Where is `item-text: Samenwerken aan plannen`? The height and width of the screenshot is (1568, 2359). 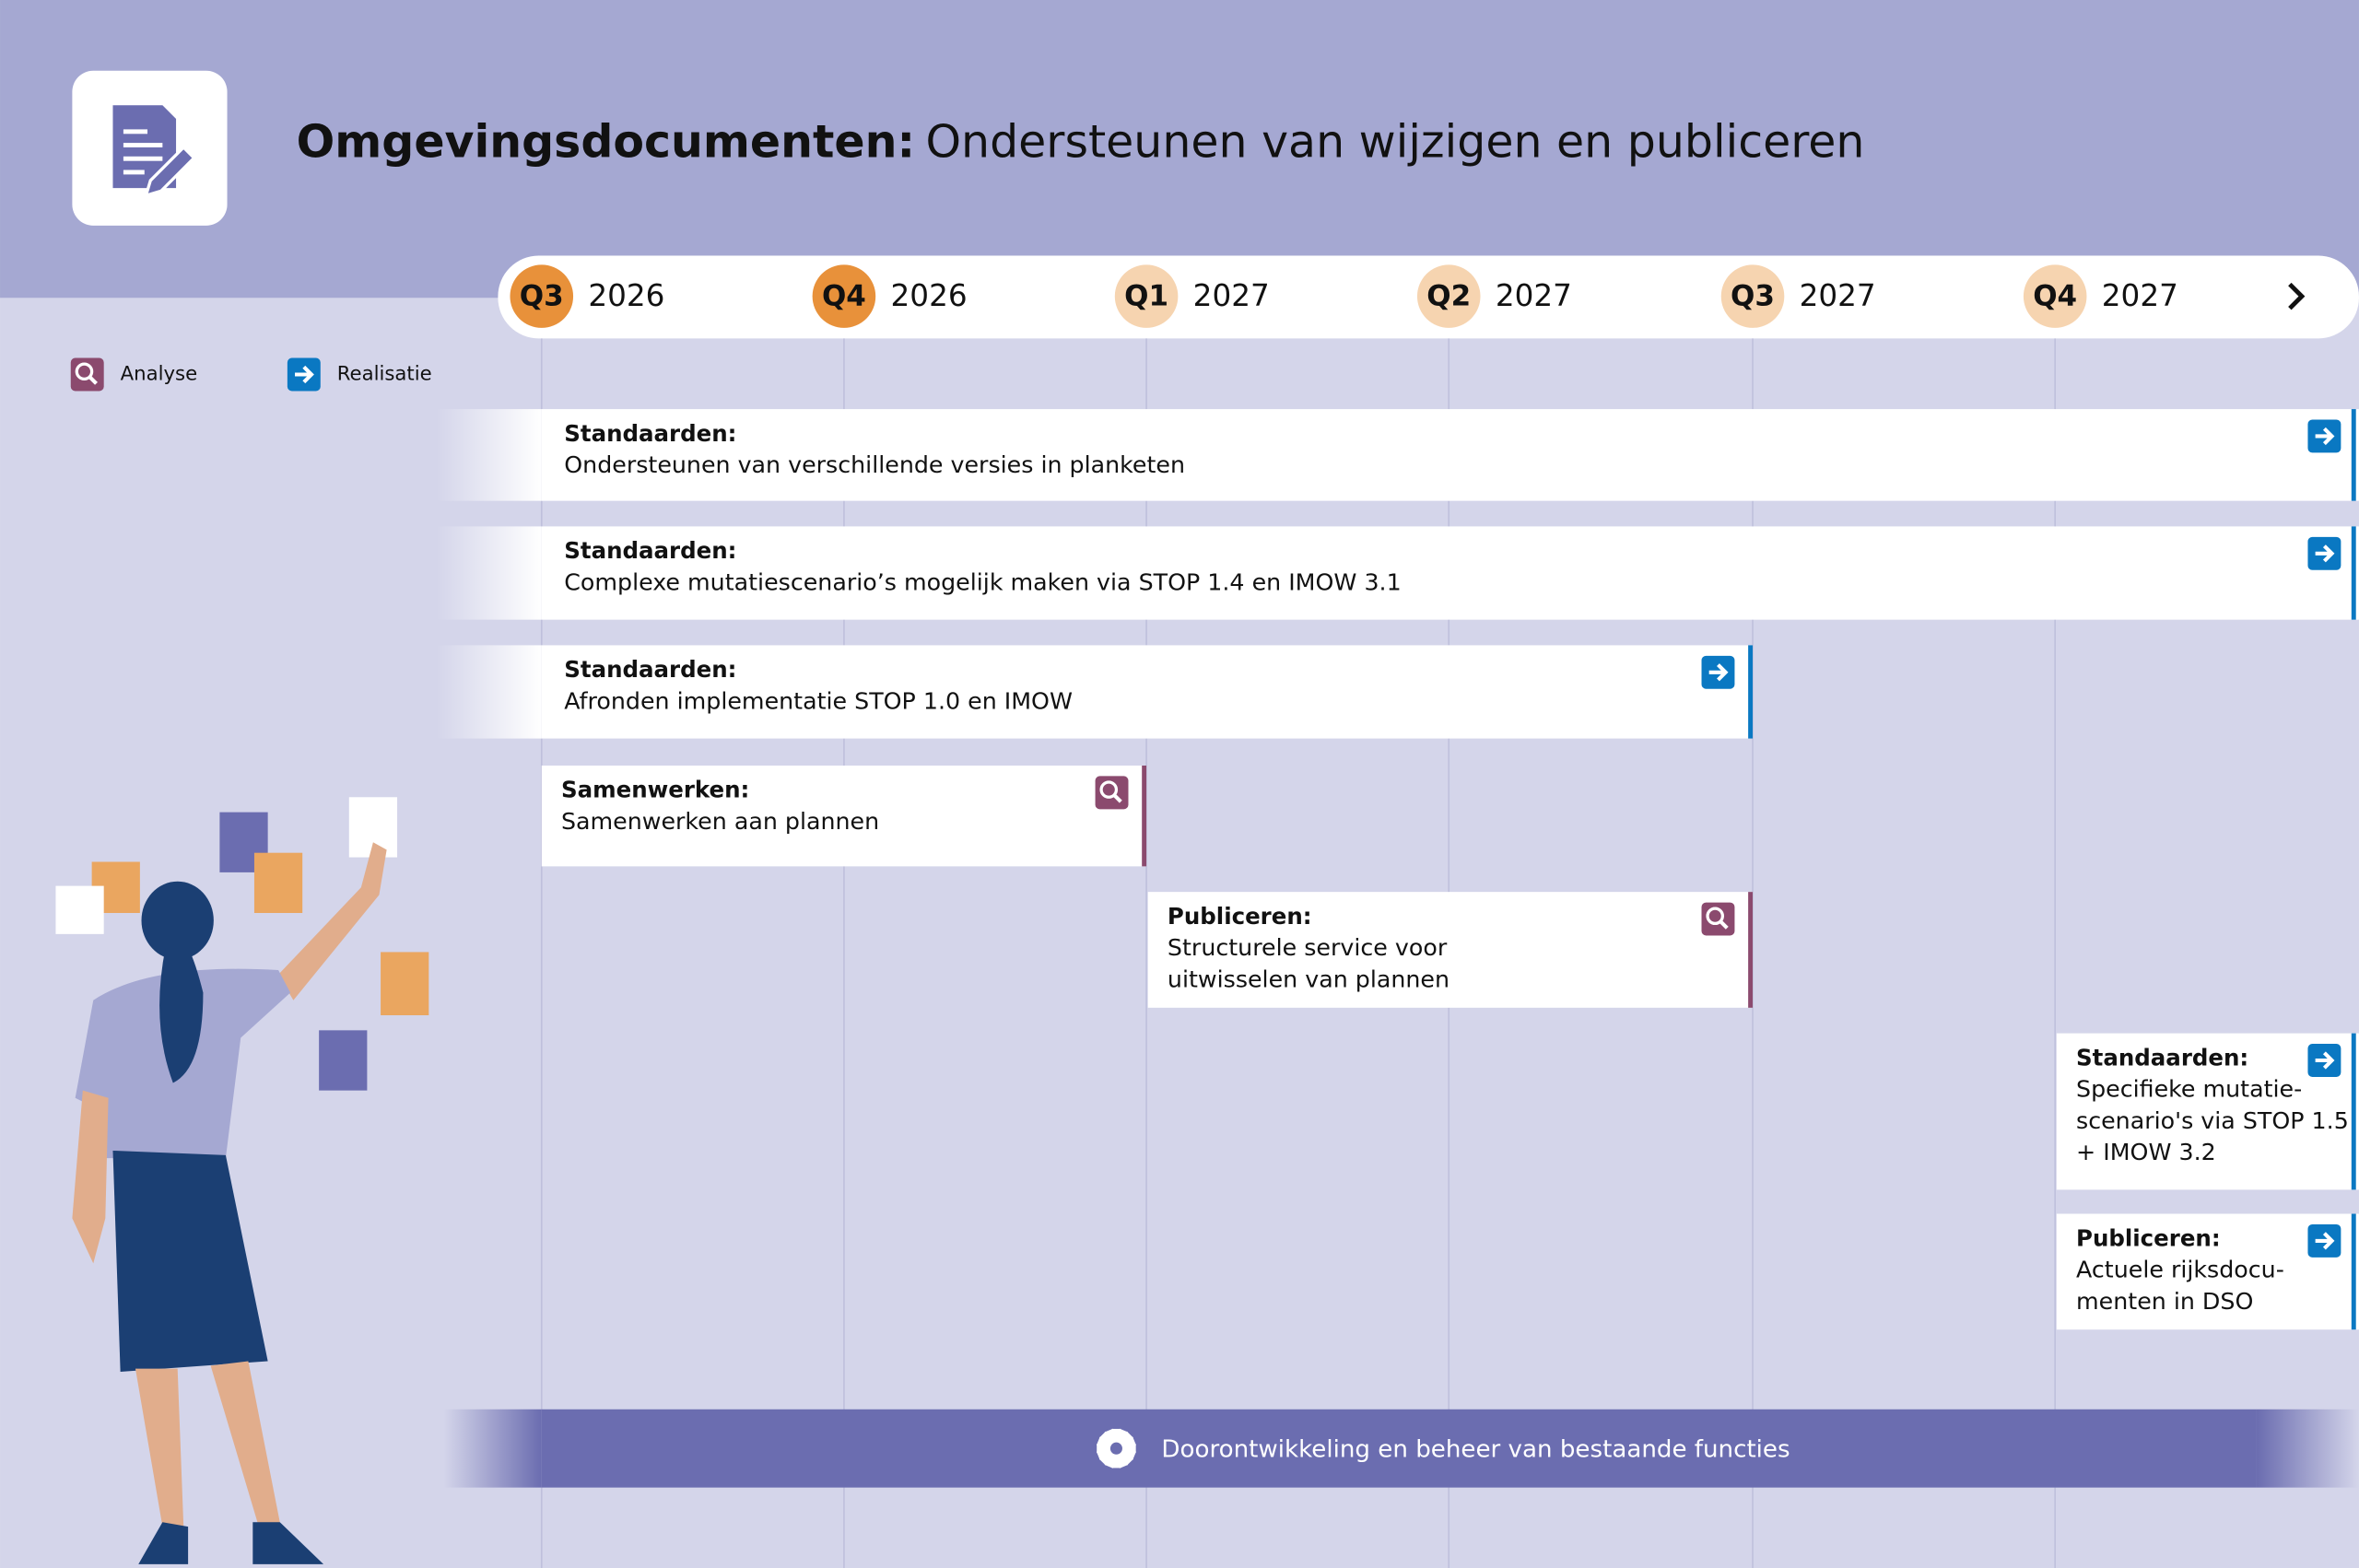
item-text: Samenwerken aan plannen is located at coordinates (720, 821).